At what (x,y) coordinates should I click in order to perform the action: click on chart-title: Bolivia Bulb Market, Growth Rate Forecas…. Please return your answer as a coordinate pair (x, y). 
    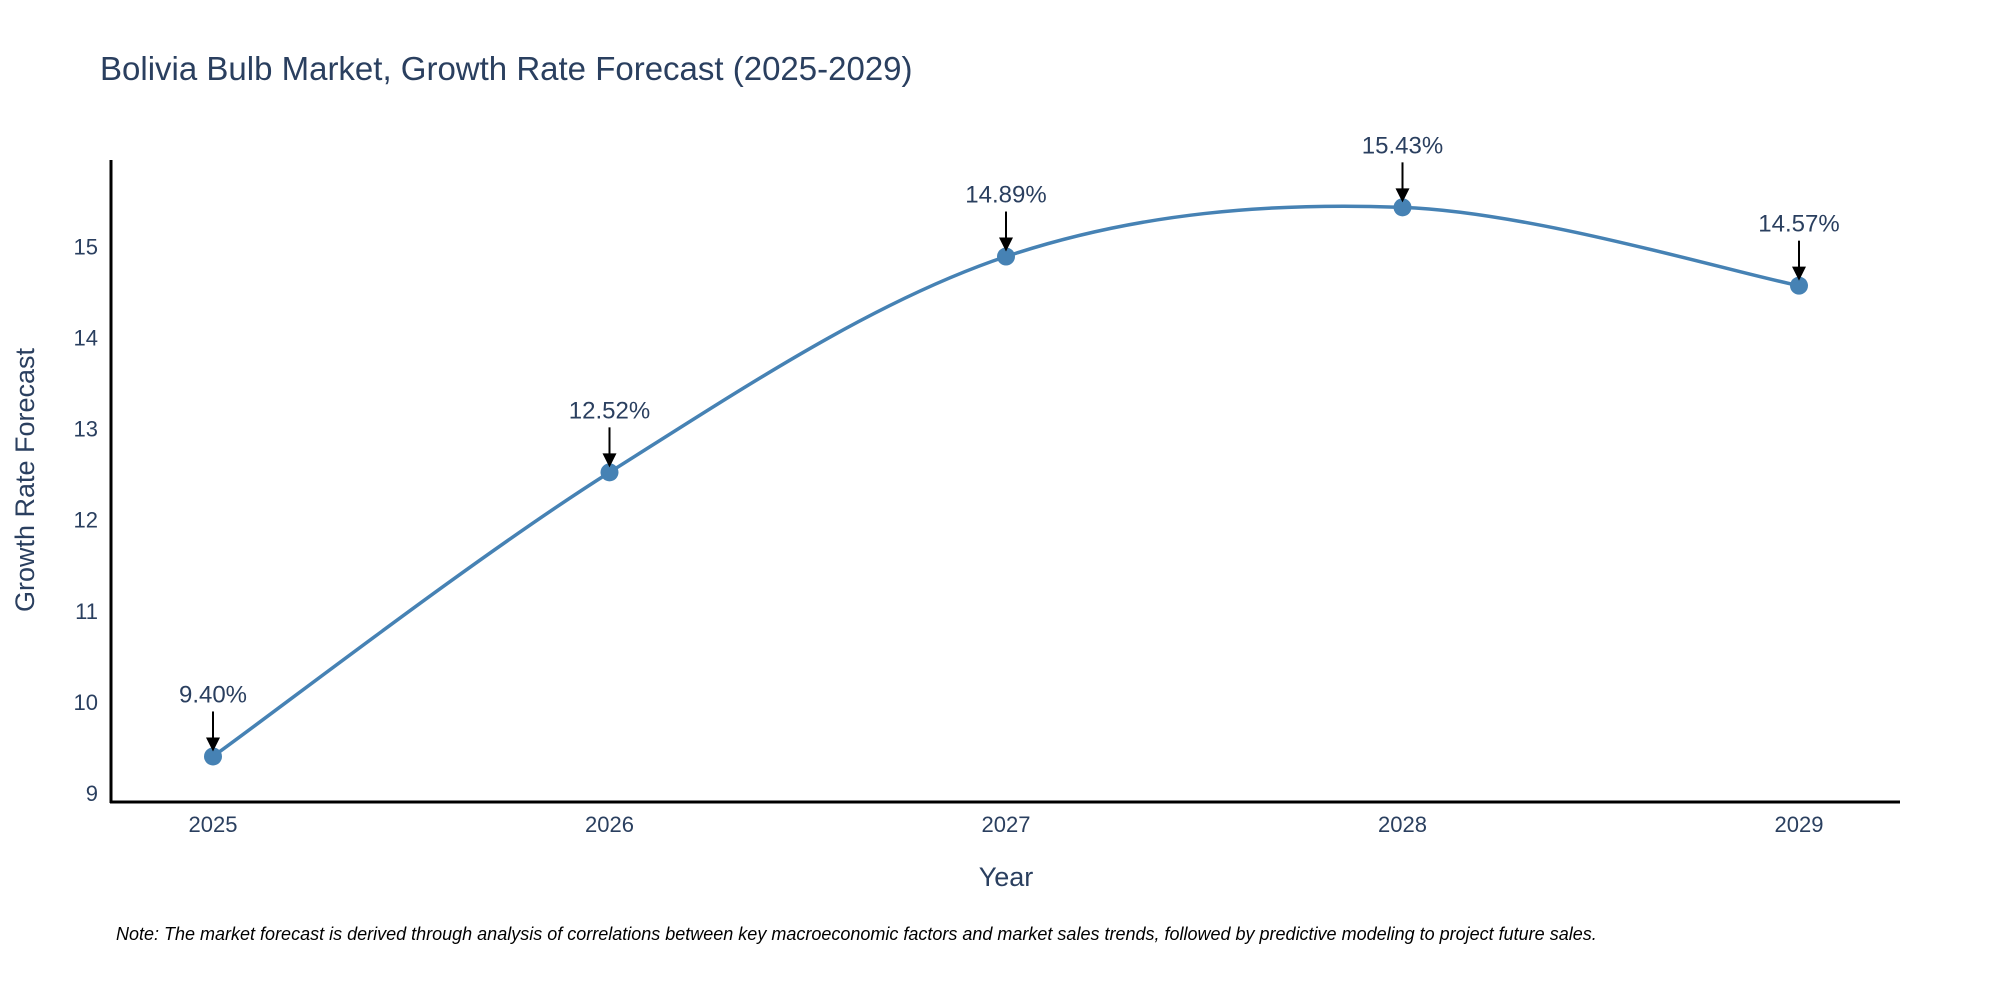
    Looking at the image, I should click on (506, 68).